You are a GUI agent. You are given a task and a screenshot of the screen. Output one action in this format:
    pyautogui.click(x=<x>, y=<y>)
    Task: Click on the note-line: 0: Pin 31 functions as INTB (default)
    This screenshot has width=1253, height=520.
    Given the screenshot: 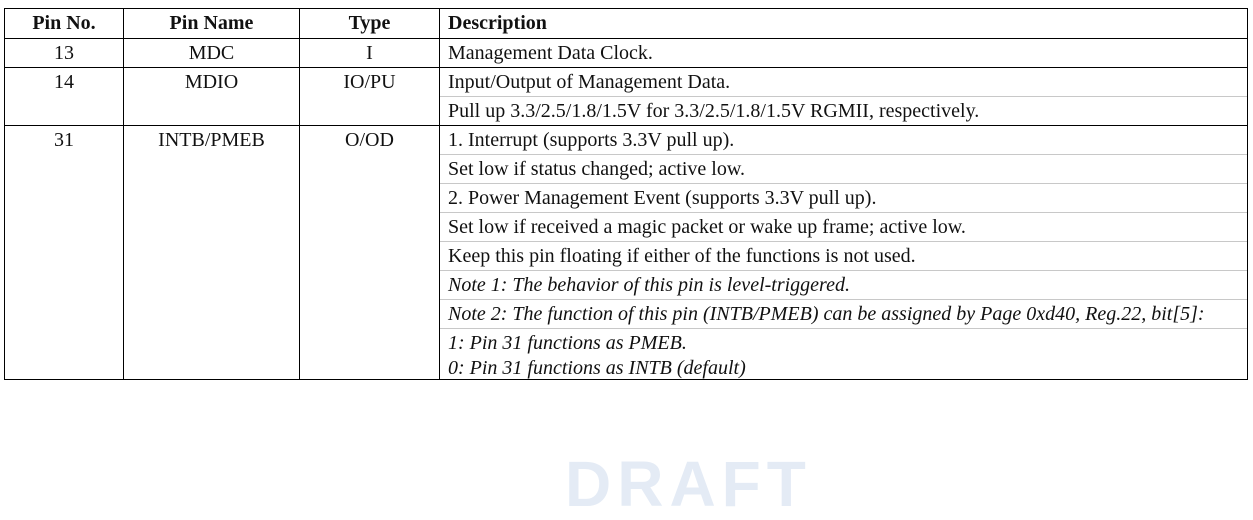 What is the action you would take?
    pyautogui.click(x=597, y=368)
    